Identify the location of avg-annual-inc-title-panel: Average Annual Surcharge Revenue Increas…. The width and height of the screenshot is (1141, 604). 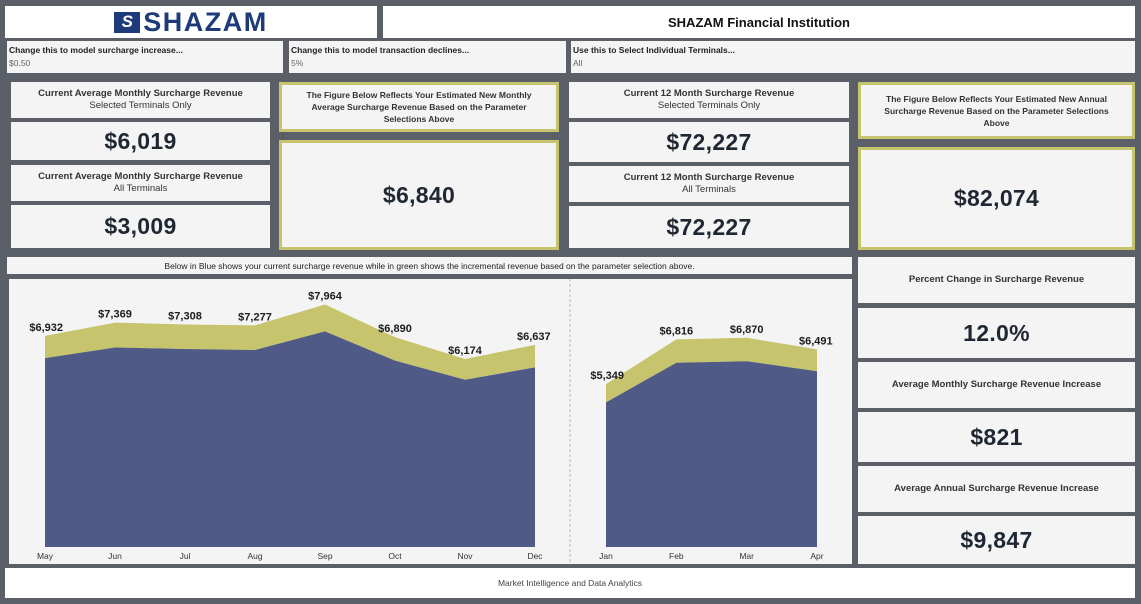
(996, 489).